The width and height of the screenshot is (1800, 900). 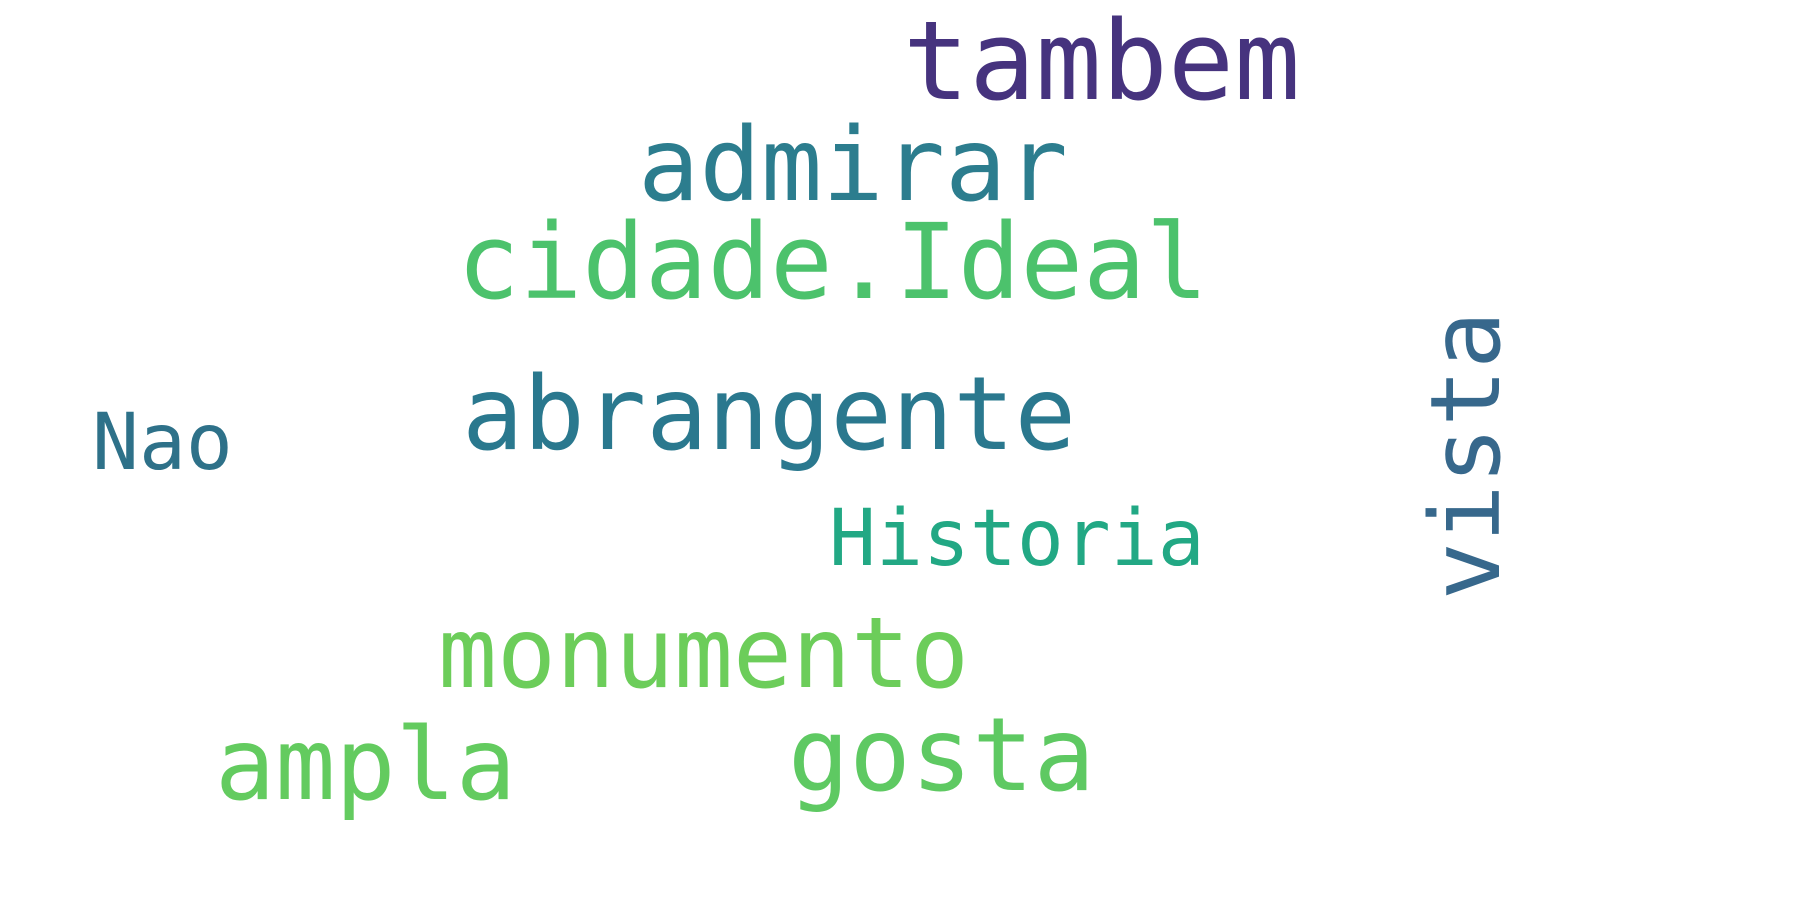 What do you see at coordinates (704, 654) in the screenshot?
I see `word-monumento: monumento` at bounding box center [704, 654].